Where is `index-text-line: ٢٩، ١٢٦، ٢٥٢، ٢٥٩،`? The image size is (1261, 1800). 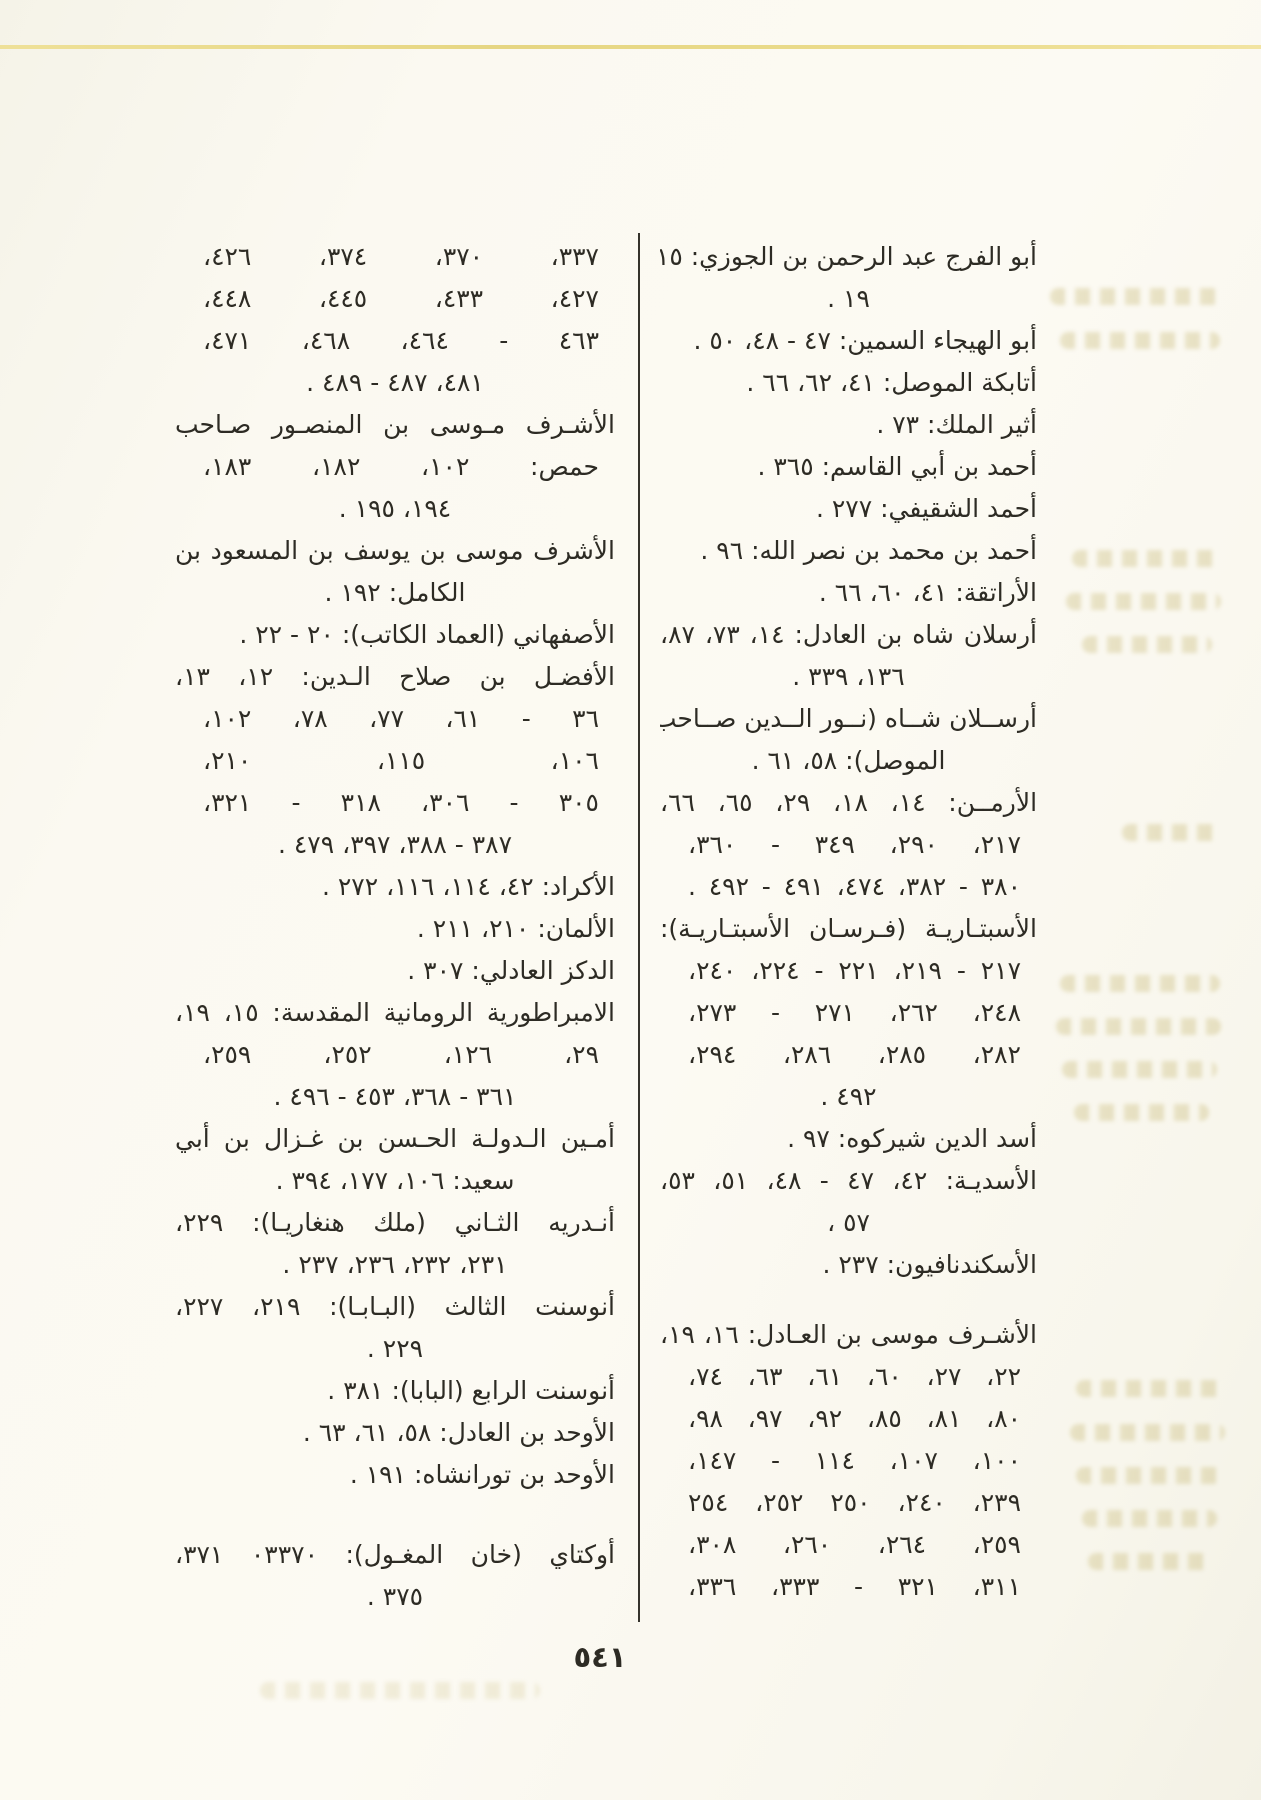
index-text-line: ٢٩، ١٢٦، ٢٥٢، ٢٥٩، is located at coordinates (401, 1054).